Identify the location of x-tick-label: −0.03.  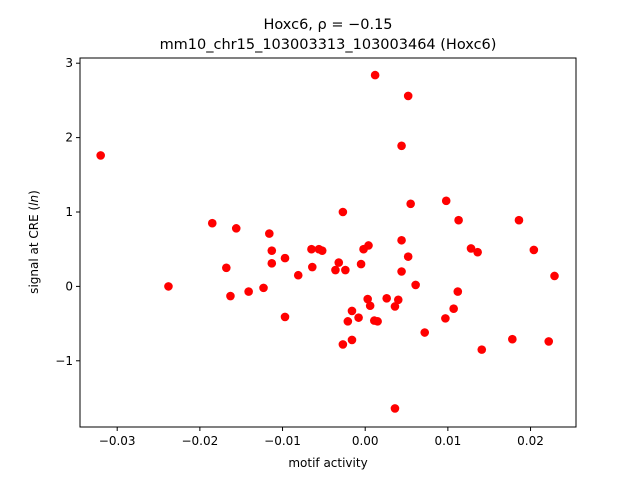
(117, 441).